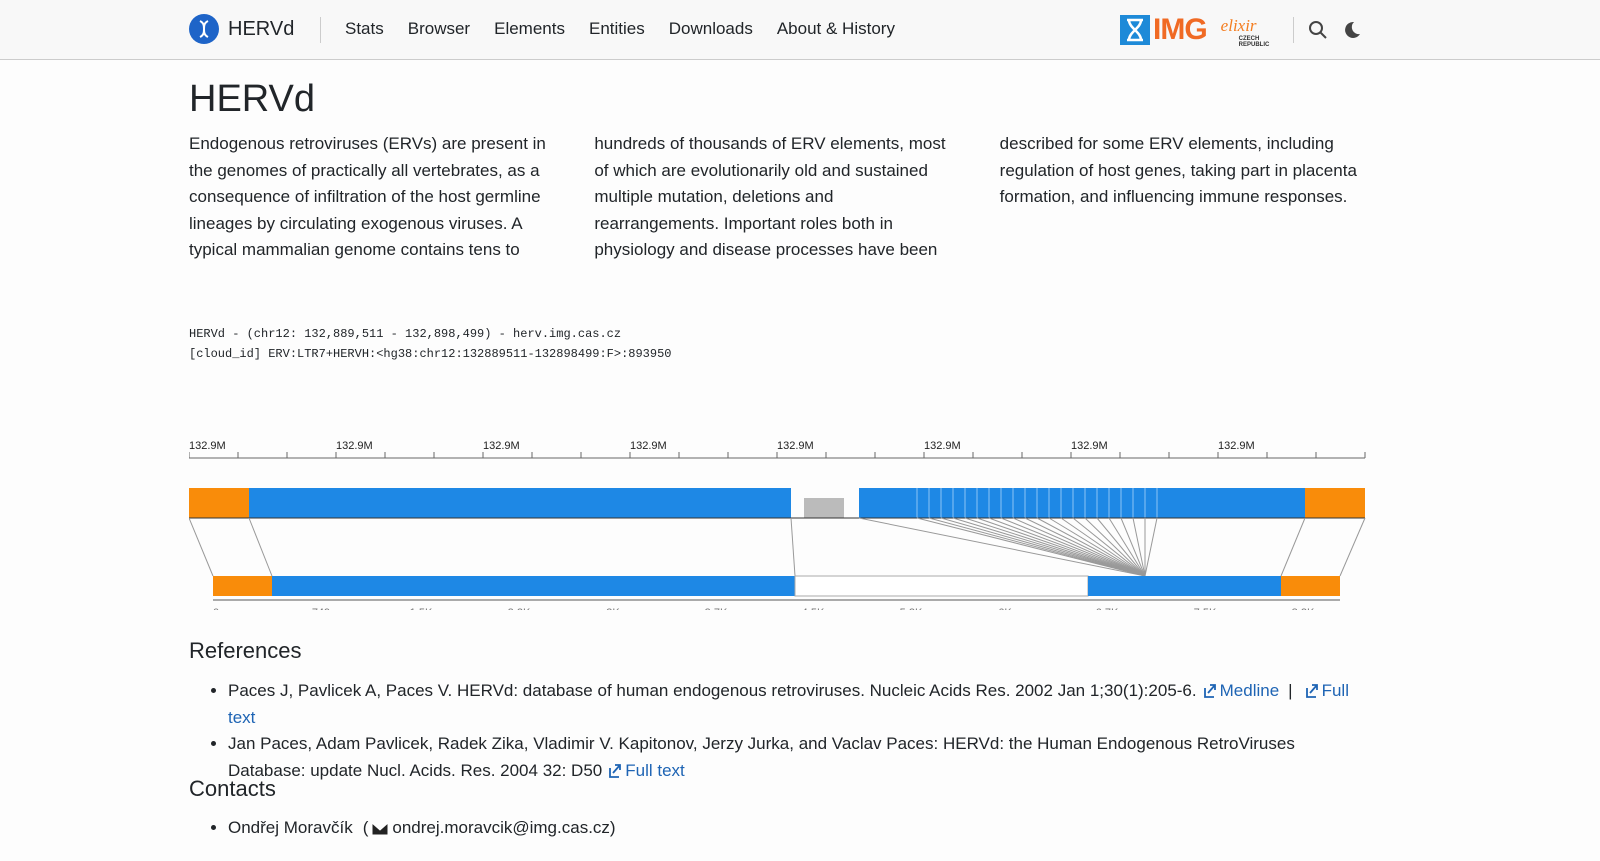  I want to click on references-title: References, so click(245, 650).